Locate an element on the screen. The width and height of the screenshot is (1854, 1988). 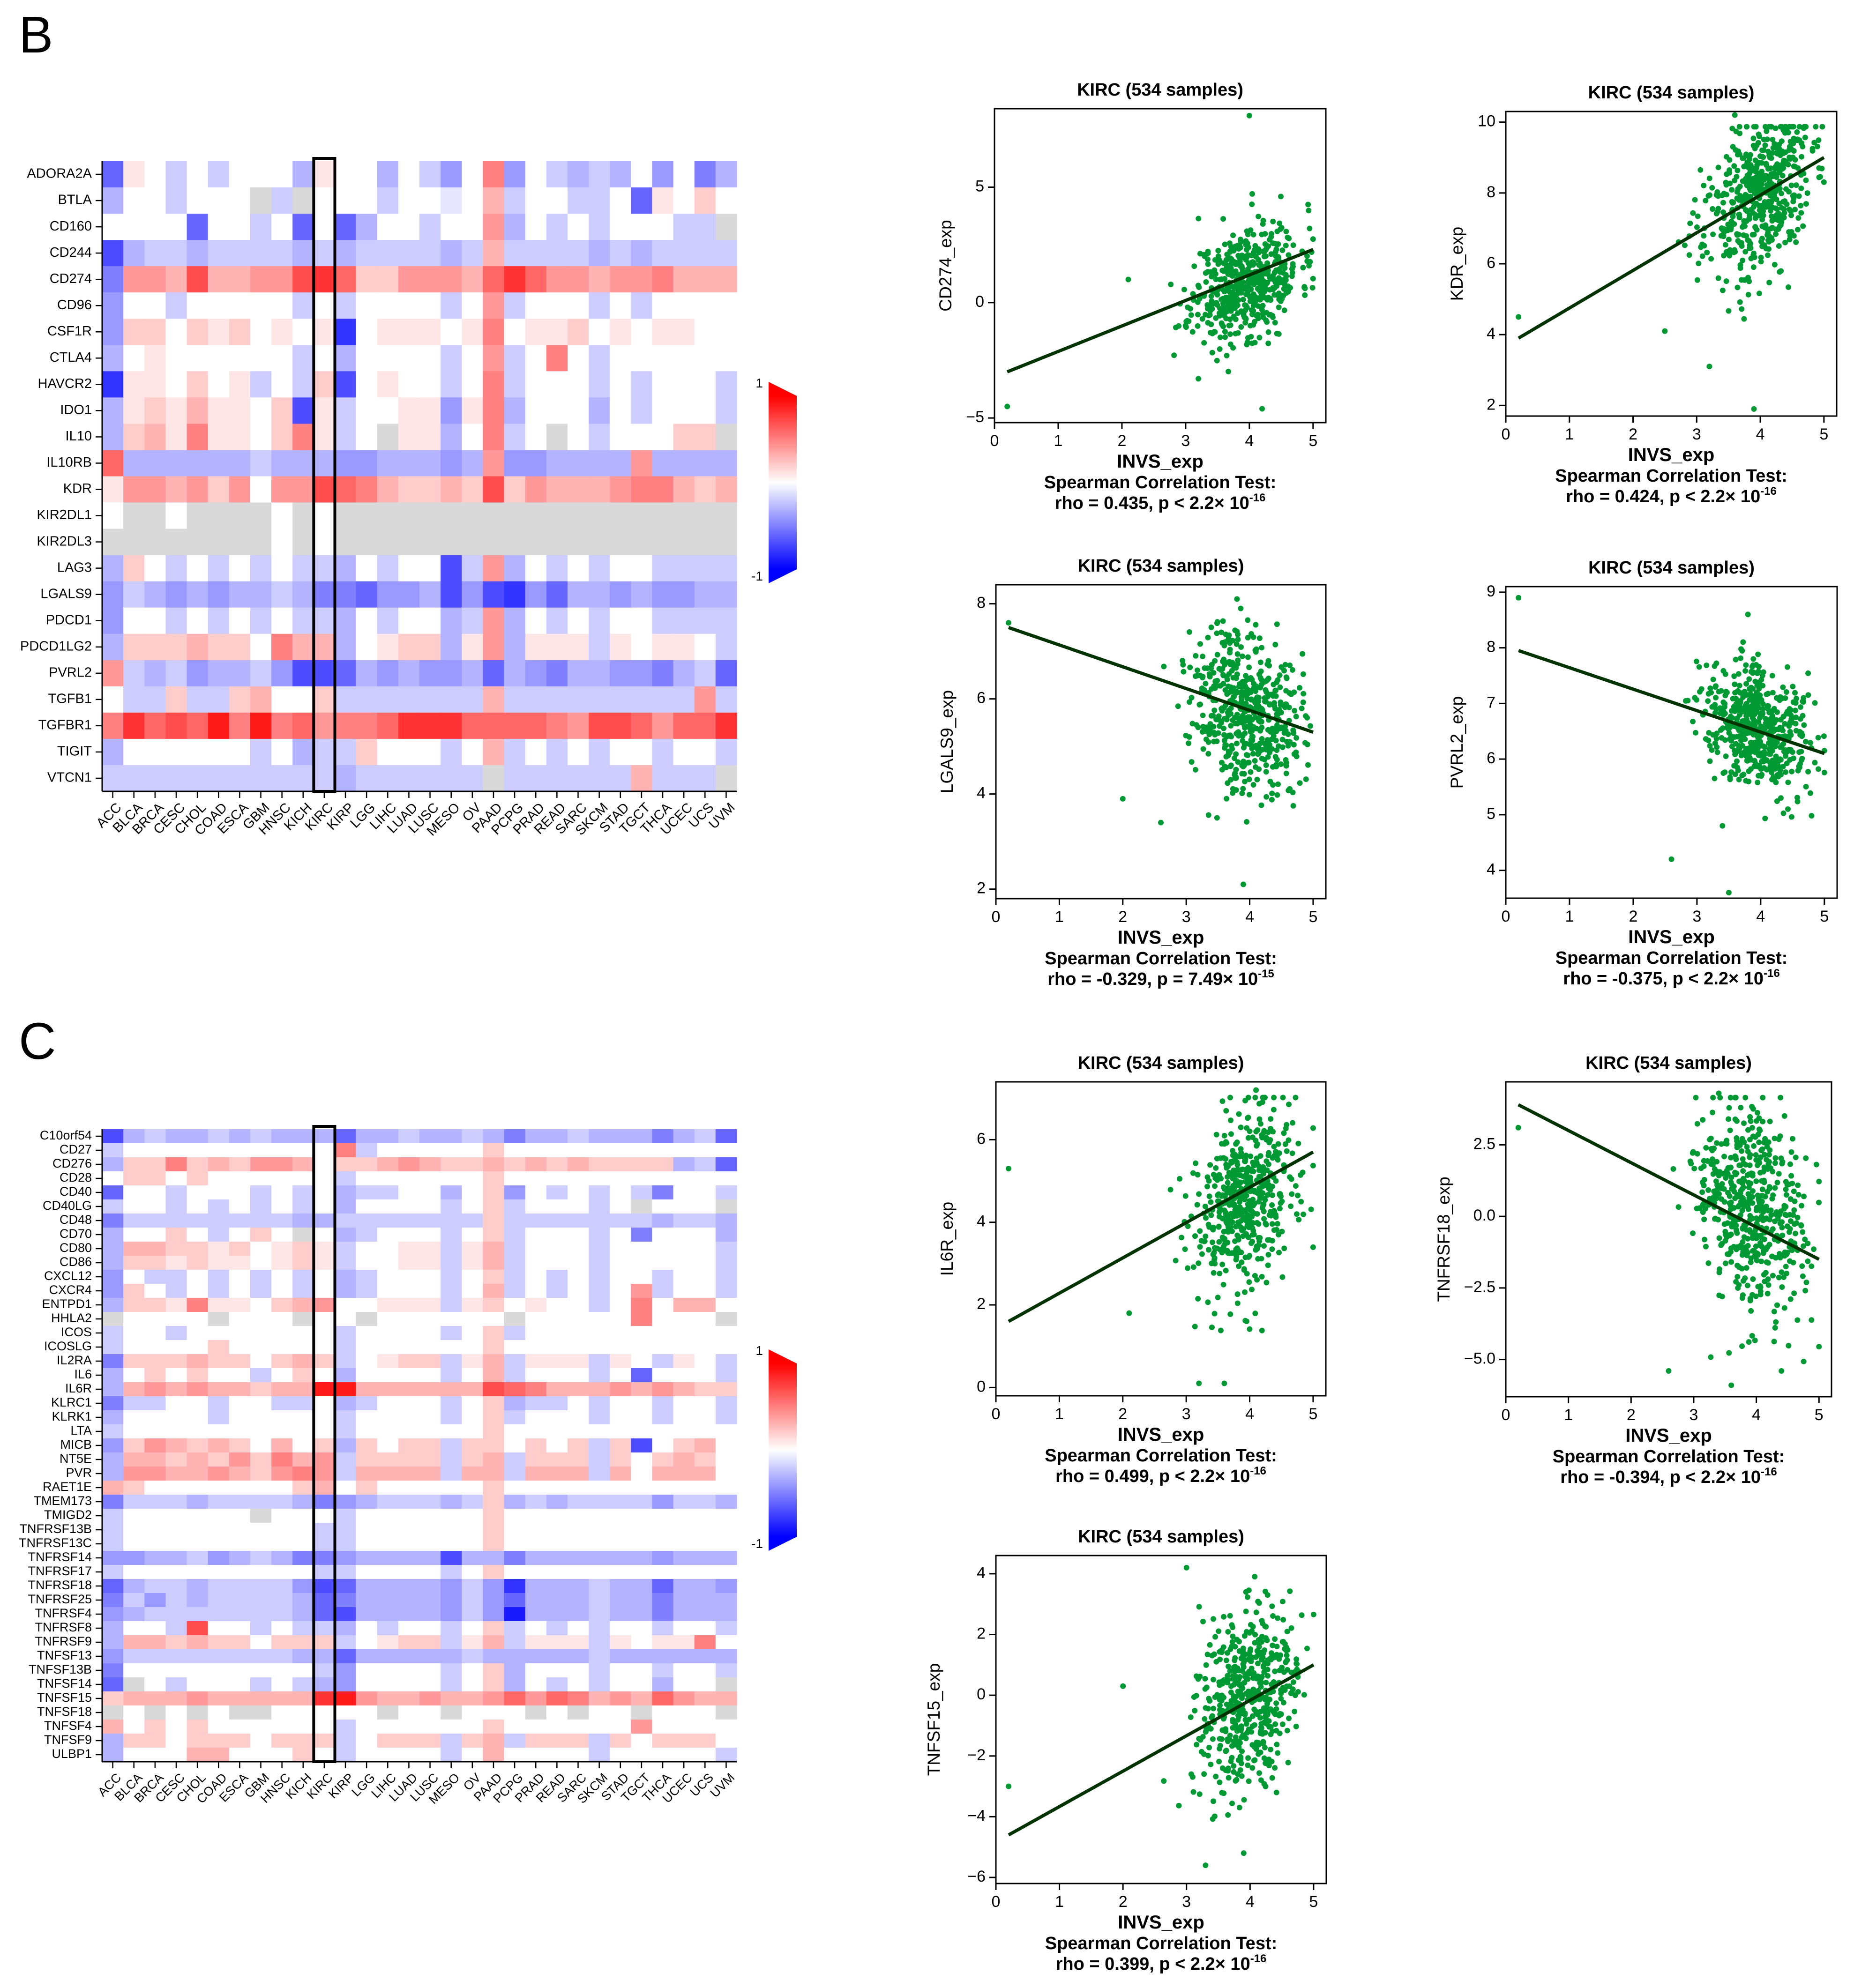
heatmap-cell-raet1e-pcpg is located at coordinates (515, 1488).